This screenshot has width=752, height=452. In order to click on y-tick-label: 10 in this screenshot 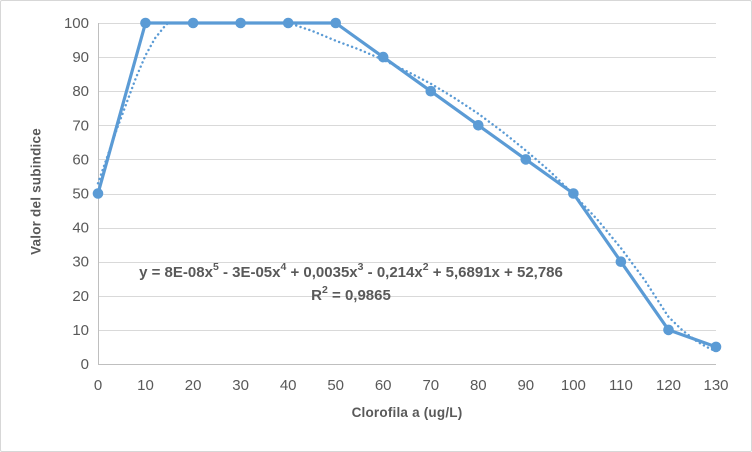, I will do `click(80, 330)`.